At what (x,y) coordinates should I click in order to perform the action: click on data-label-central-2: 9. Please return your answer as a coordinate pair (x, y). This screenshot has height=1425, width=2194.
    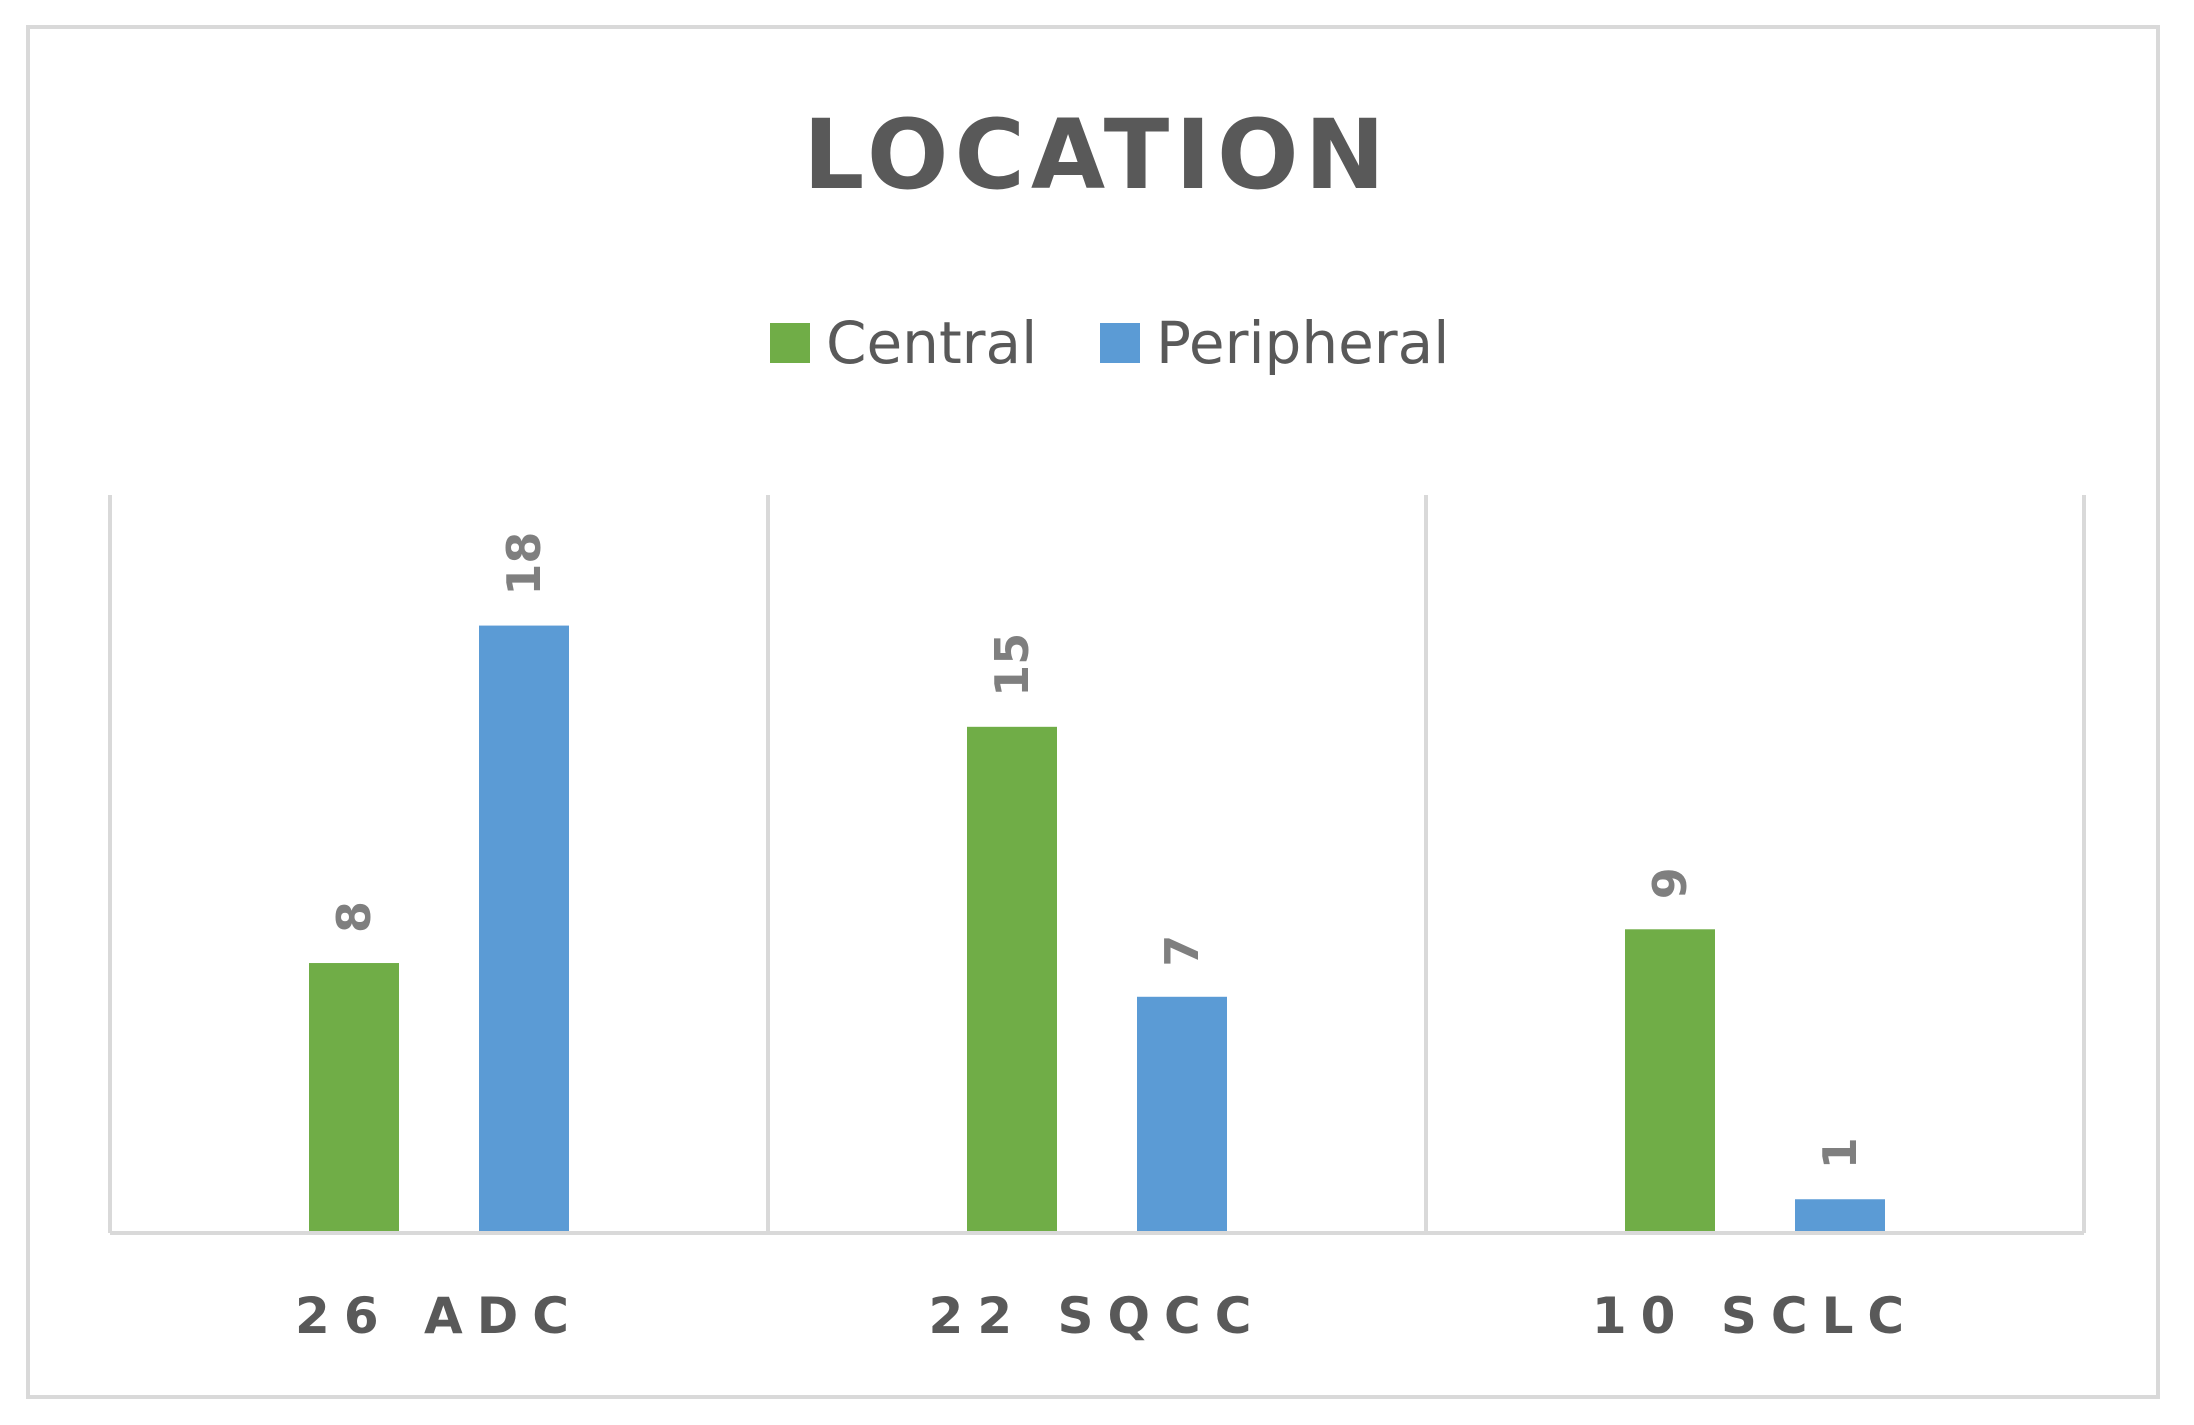
    Looking at the image, I should click on (1670, 883).